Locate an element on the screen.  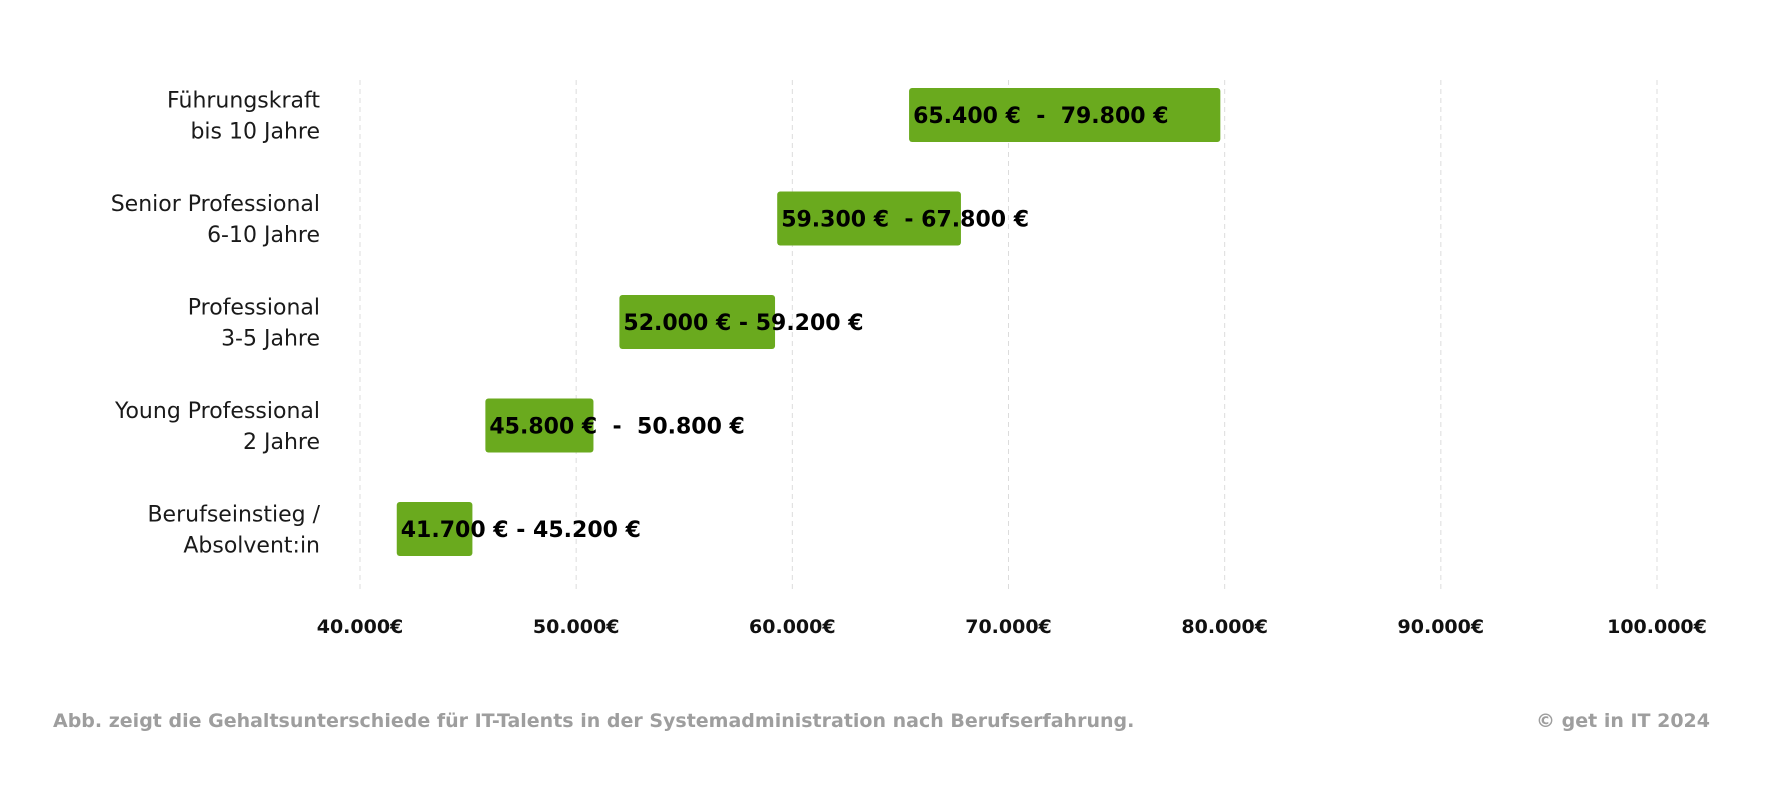
category-label: 2 Jahre is located at coordinates (281, 442).